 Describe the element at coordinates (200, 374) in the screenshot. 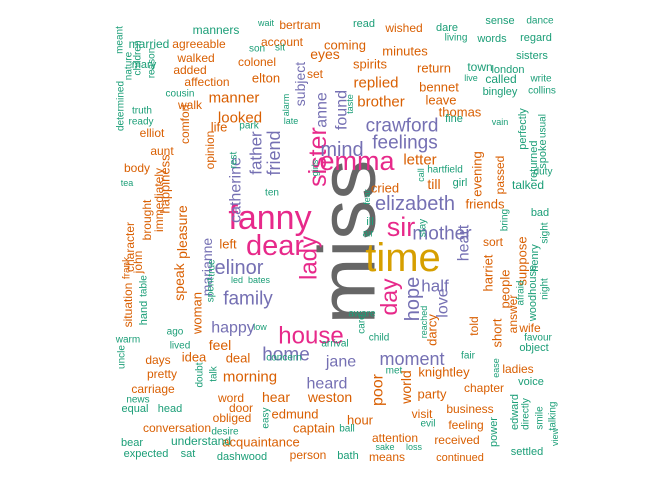

I see `word-doubt: doubt` at that location.